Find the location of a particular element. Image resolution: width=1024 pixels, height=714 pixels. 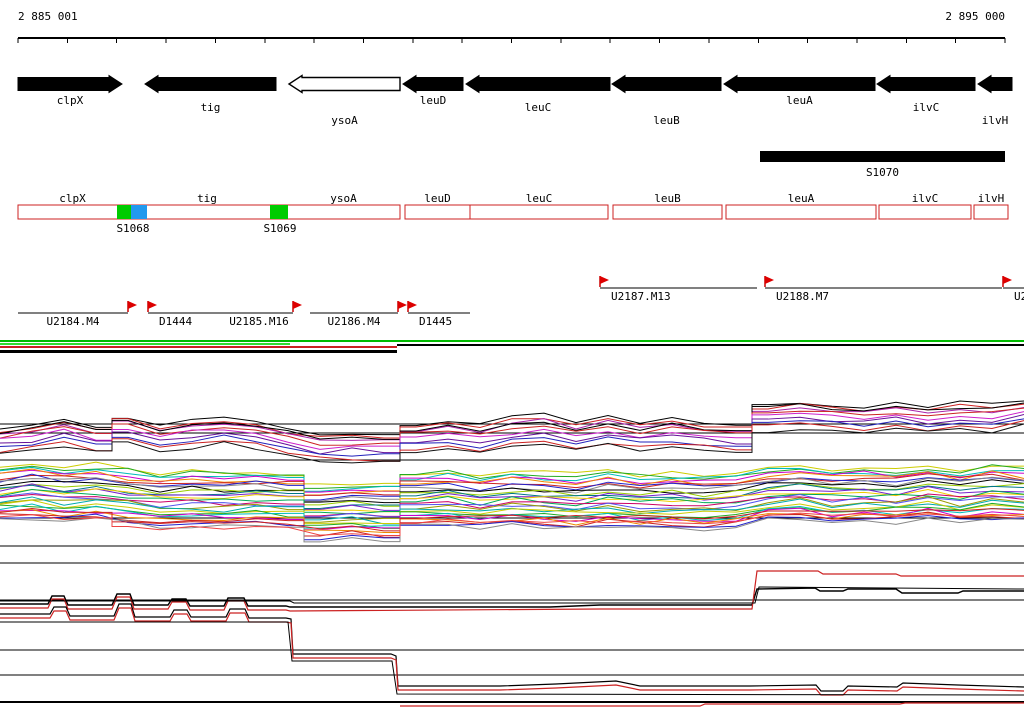

gene-box-label-leuA: leuA is located at coordinates (801, 198).